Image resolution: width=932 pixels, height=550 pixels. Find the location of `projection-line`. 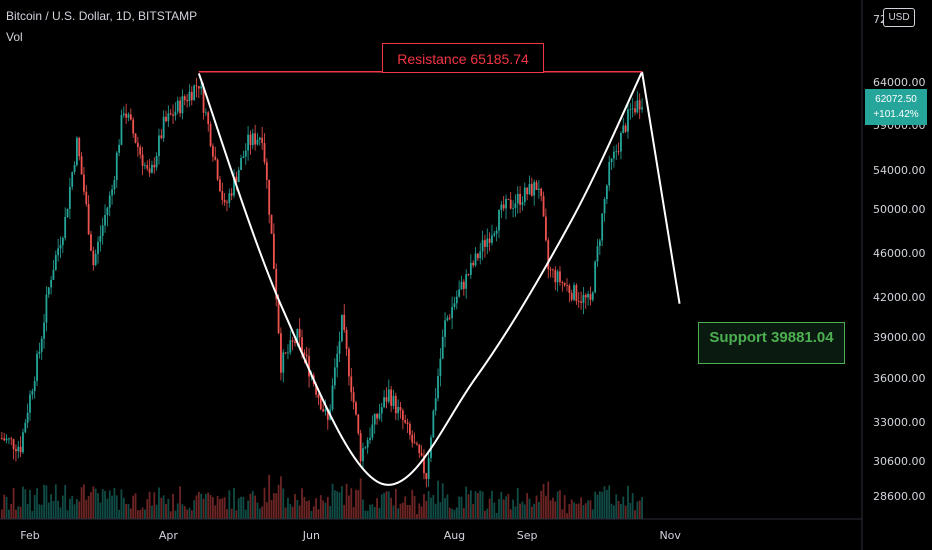

projection-line is located at coordinates (661, 187).